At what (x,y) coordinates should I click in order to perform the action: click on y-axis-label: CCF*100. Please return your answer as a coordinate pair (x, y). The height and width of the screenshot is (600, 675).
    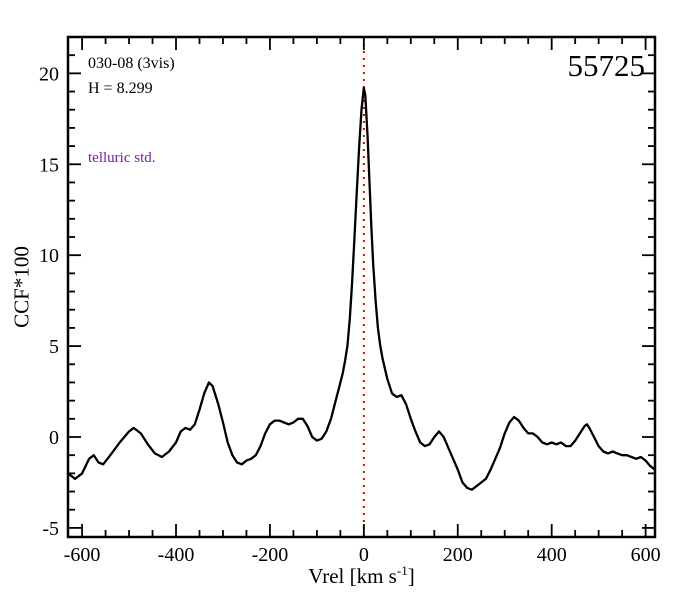
    Looking at the image, I should click on (21, 287).